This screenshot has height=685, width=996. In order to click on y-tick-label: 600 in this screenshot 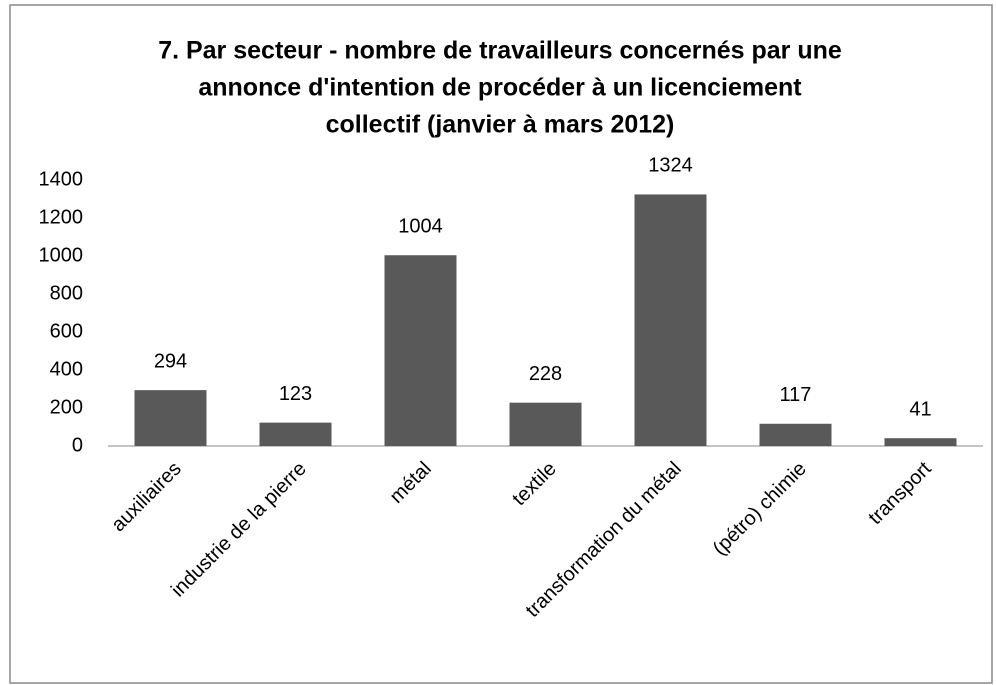, I will do `click(66, 331)`.